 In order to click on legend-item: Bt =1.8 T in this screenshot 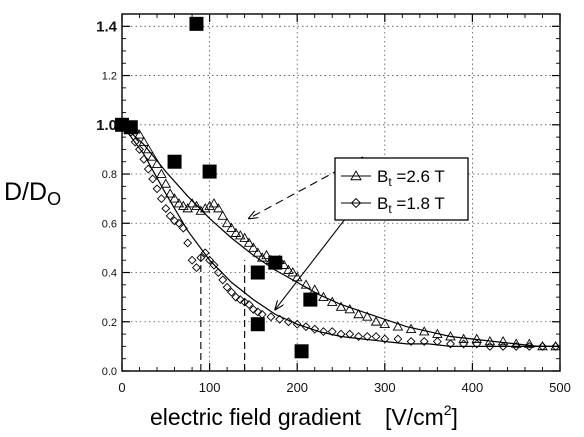, I will do `click(393, 205)`.